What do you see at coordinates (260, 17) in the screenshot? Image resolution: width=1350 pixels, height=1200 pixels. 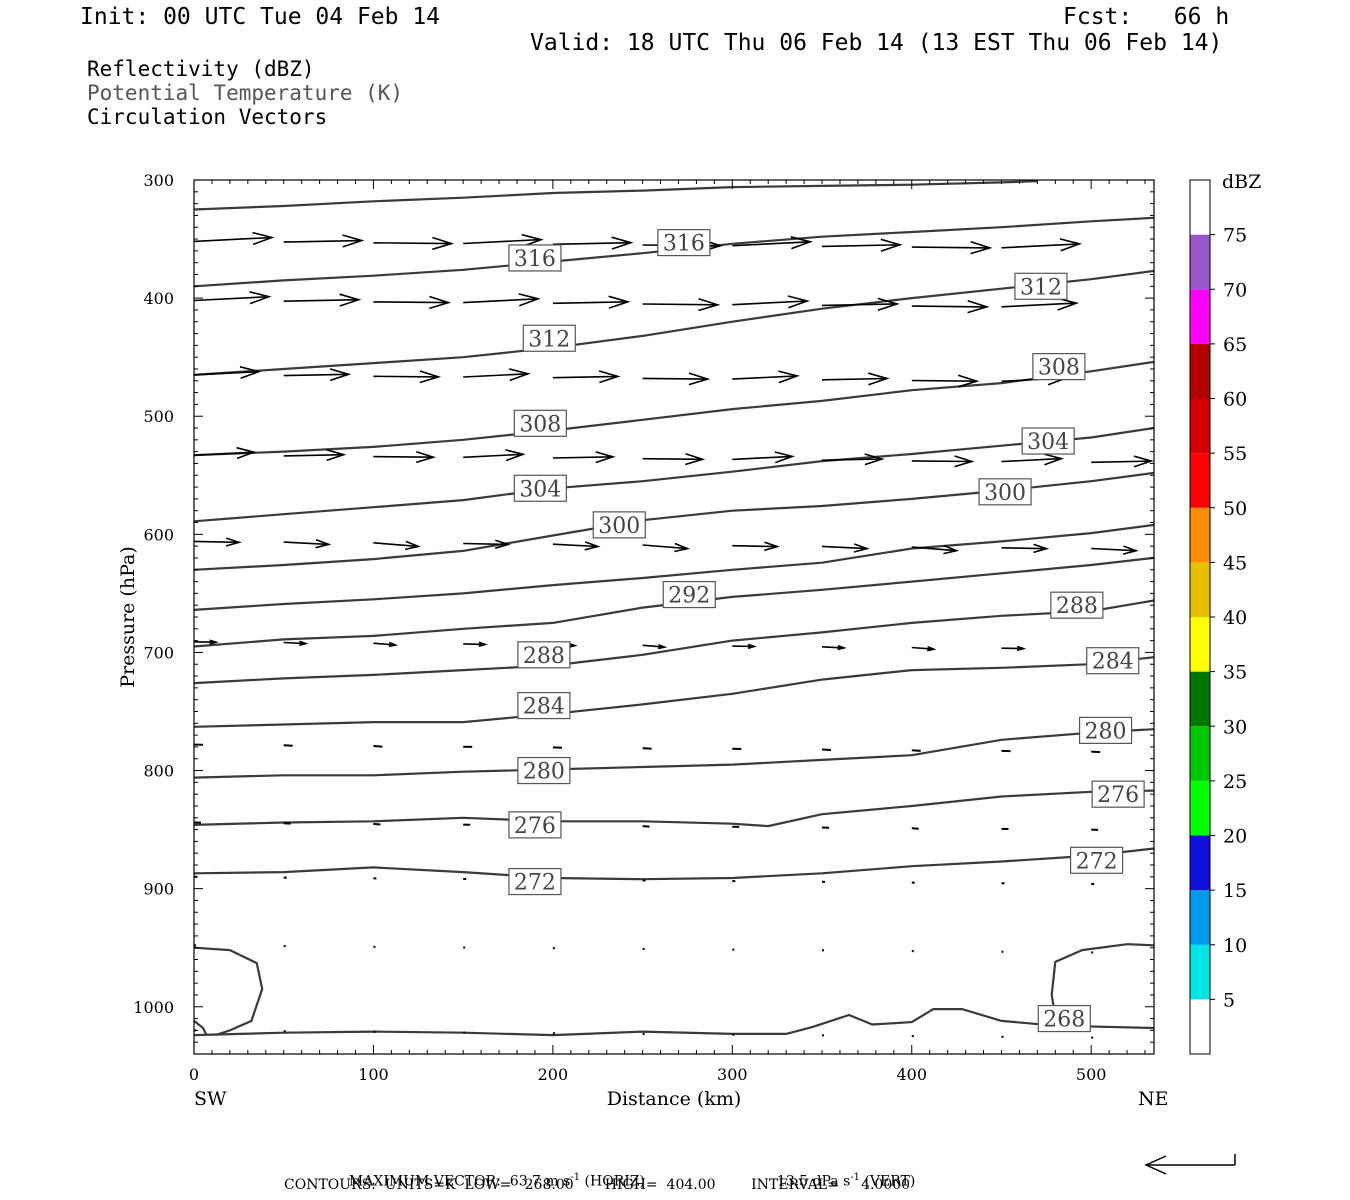 I see `init-time: Init: 00 UTC Tue 04 Feb 14` at bounding box center [260, 17].